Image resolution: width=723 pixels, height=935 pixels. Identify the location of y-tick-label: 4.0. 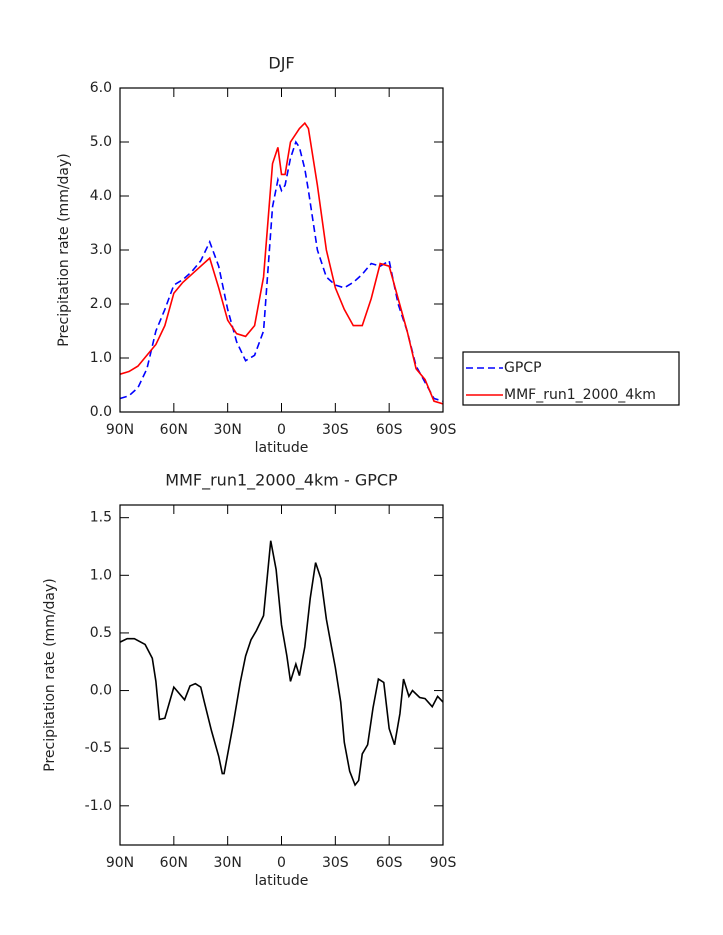
(101, 196).